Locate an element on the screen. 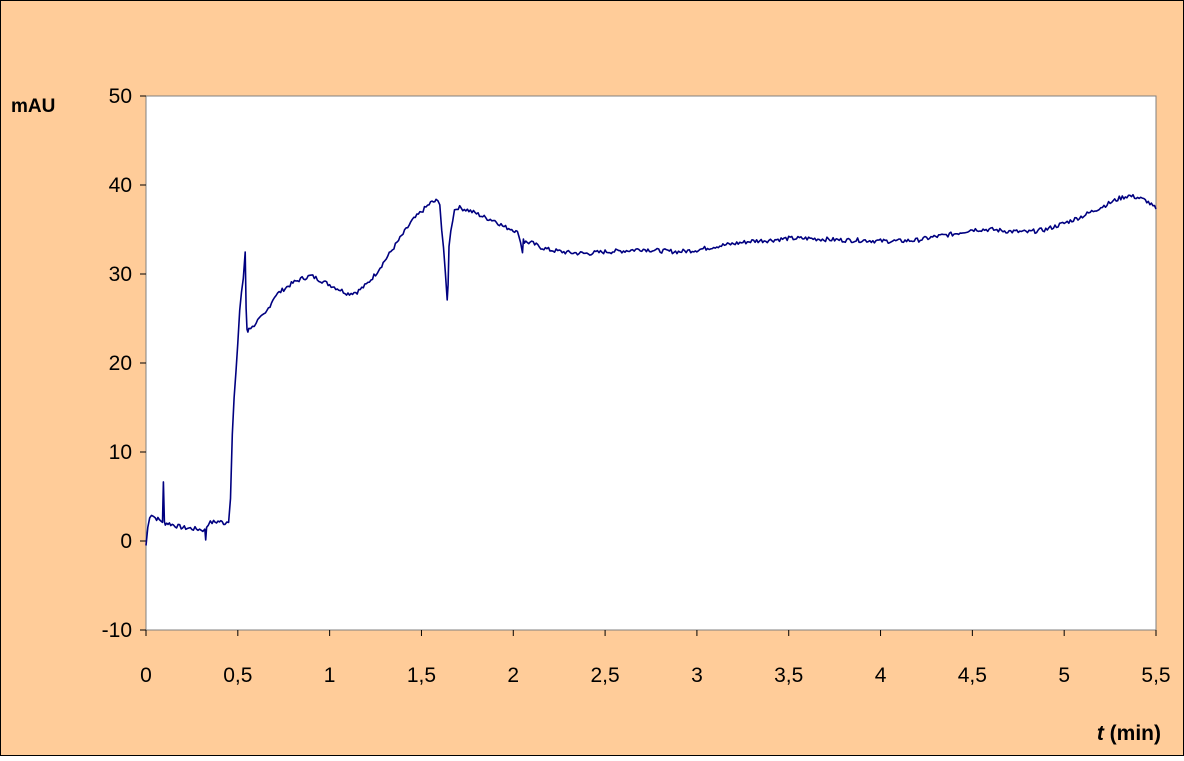 This screenshot has width=1184, height=761. x-axis-label-unit: (min) is located at coordinates (1135, 733).